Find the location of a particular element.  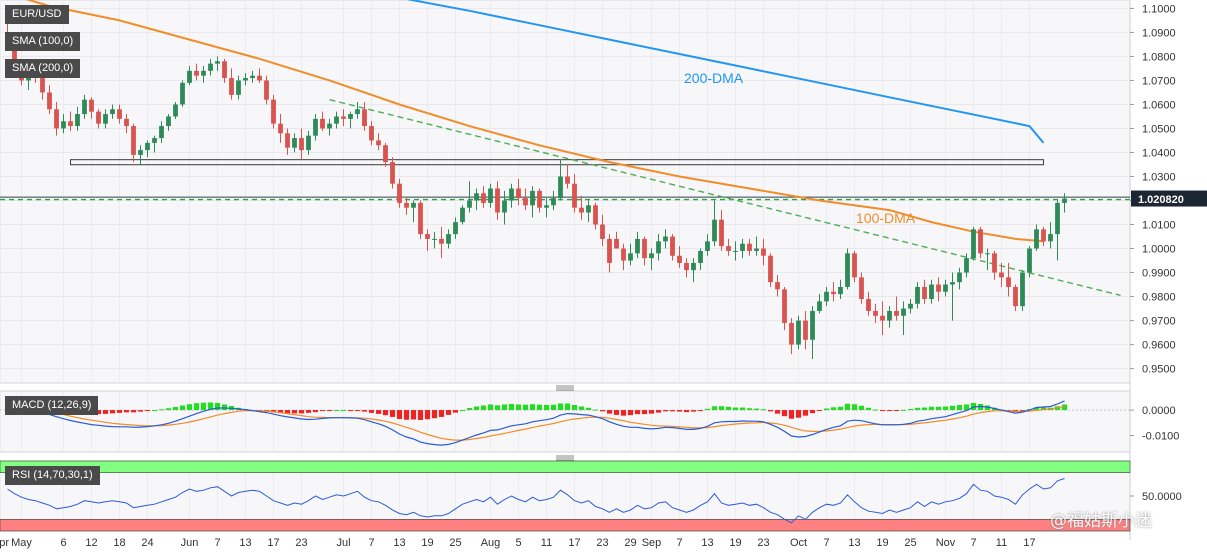

price-tick-label: 0.9700 is located at coordinates (1159, 322).